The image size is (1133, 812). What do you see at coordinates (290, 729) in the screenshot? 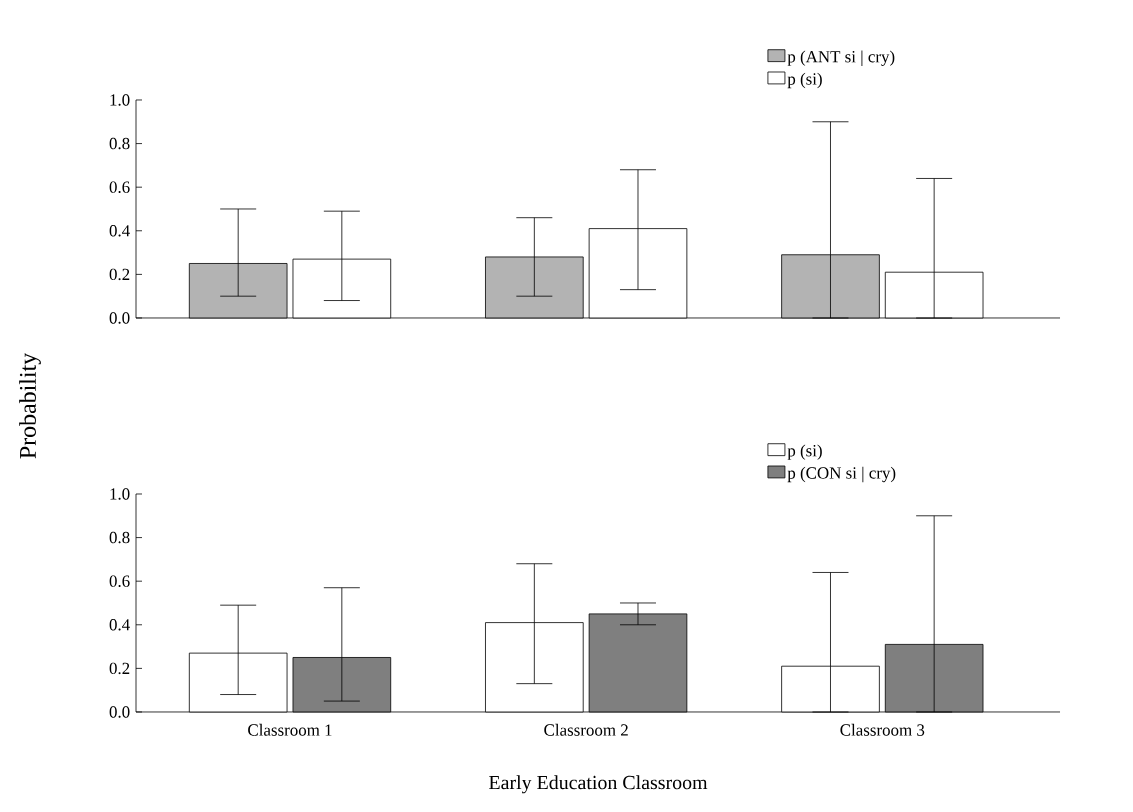
I see `x-tick-label: Classroom 1` at bounding box center [290, 729].